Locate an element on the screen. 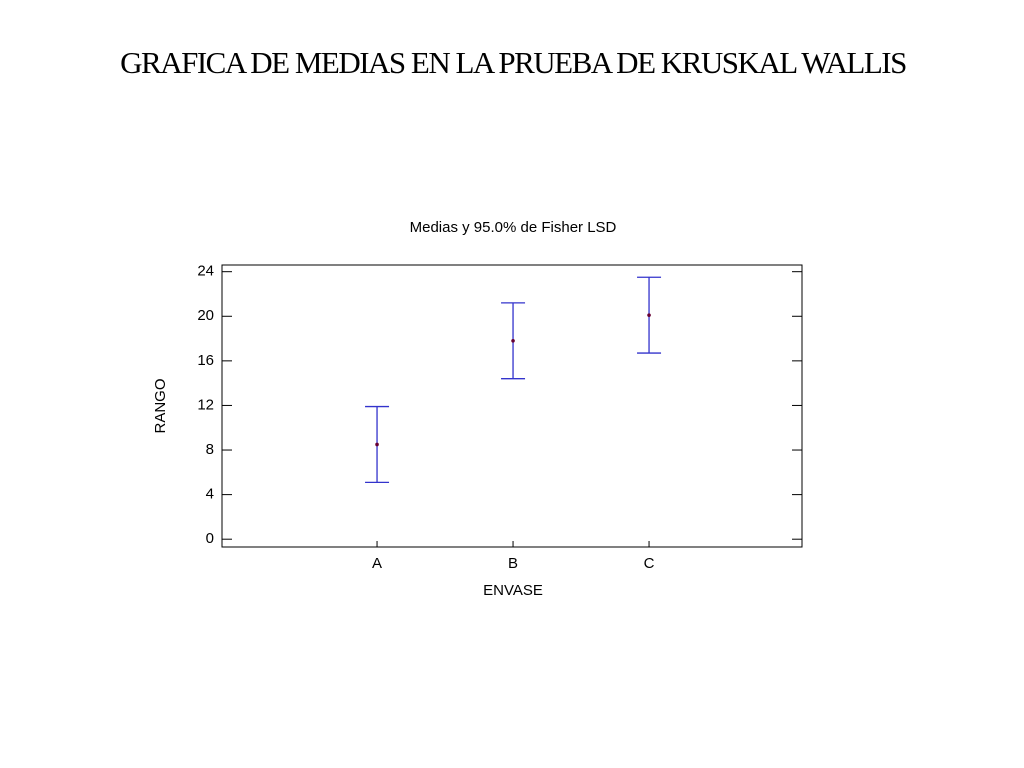  y-tick-label: 4 is located at coordinates (210, 494).